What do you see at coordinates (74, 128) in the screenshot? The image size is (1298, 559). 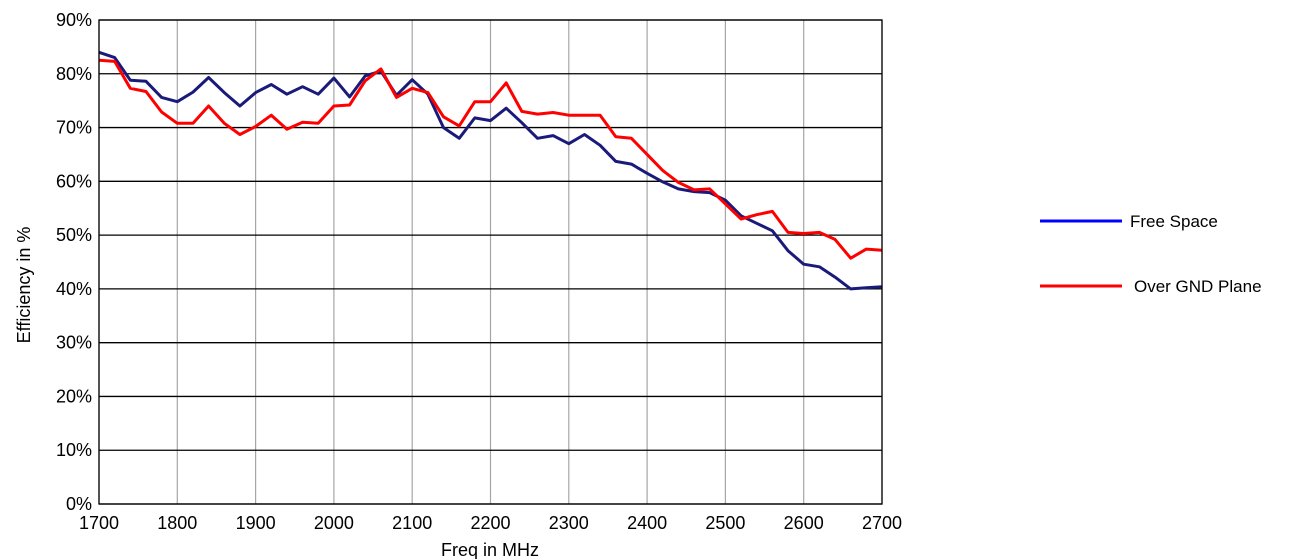 I see `y-tick-label: 70%` at bounding box center [74, 128].